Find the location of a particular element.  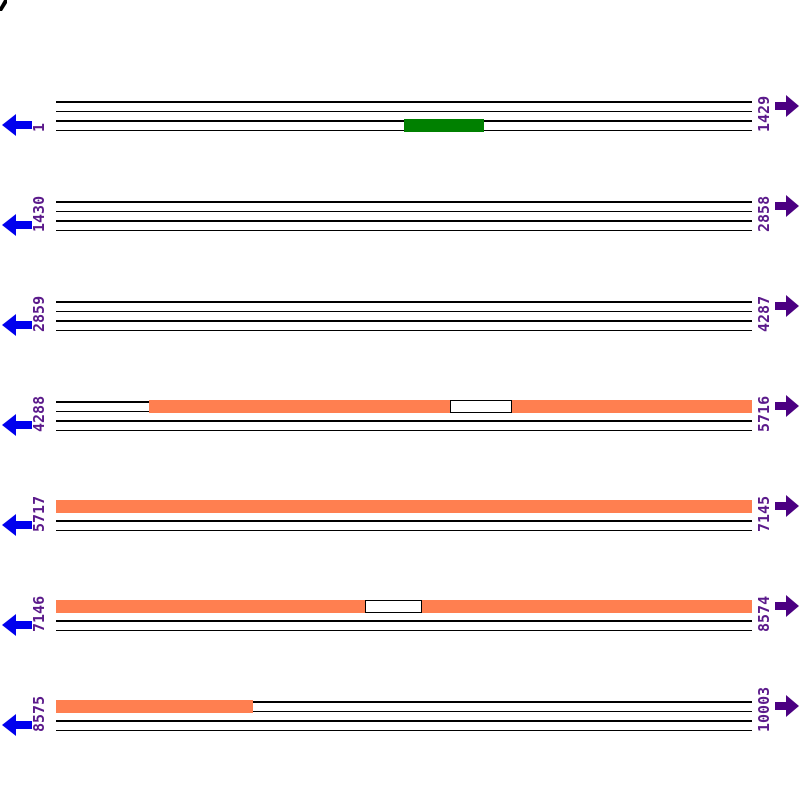

row-end-position-label: 1429 is located at coordinates (764, 113).